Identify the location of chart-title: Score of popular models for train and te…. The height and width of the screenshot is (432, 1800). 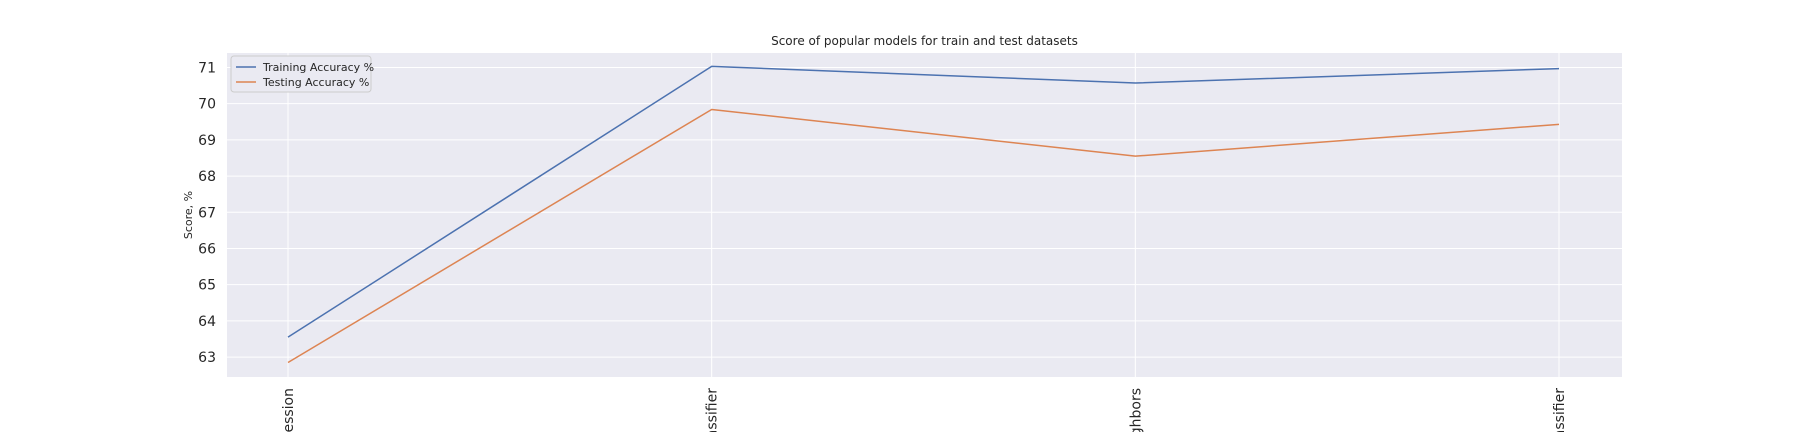
(924, 41).